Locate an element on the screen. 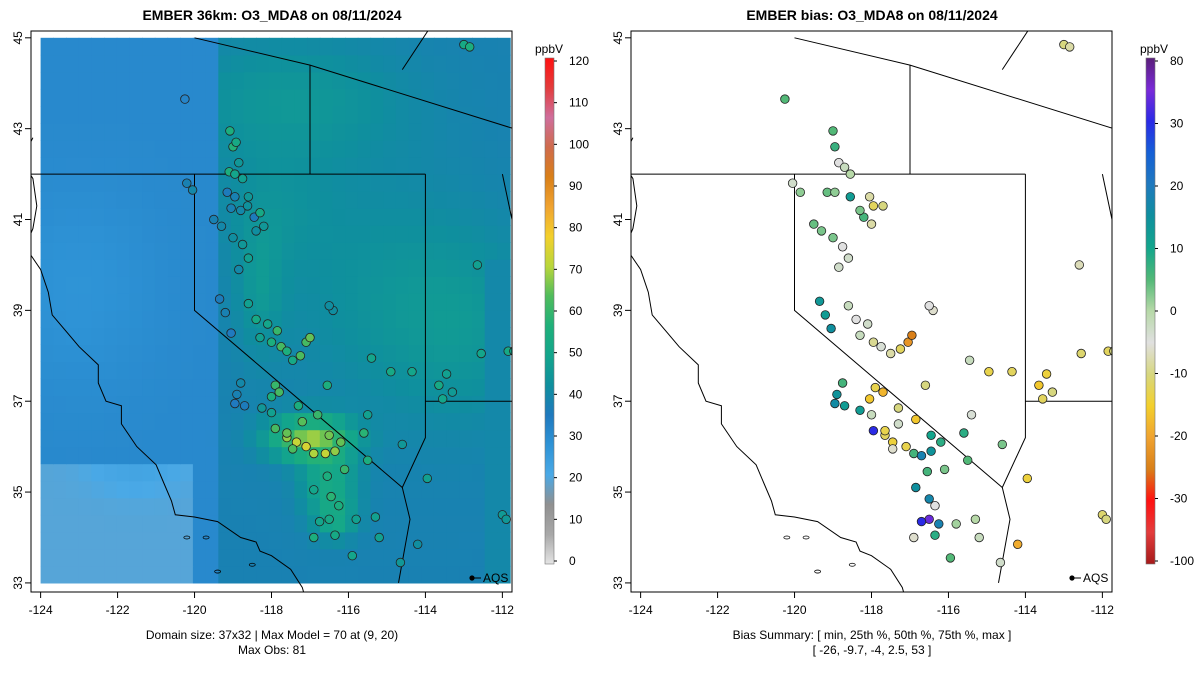 This screenshot has height=677, width=1200. y-tick-label: 43 is located at coordinates (18, 129).